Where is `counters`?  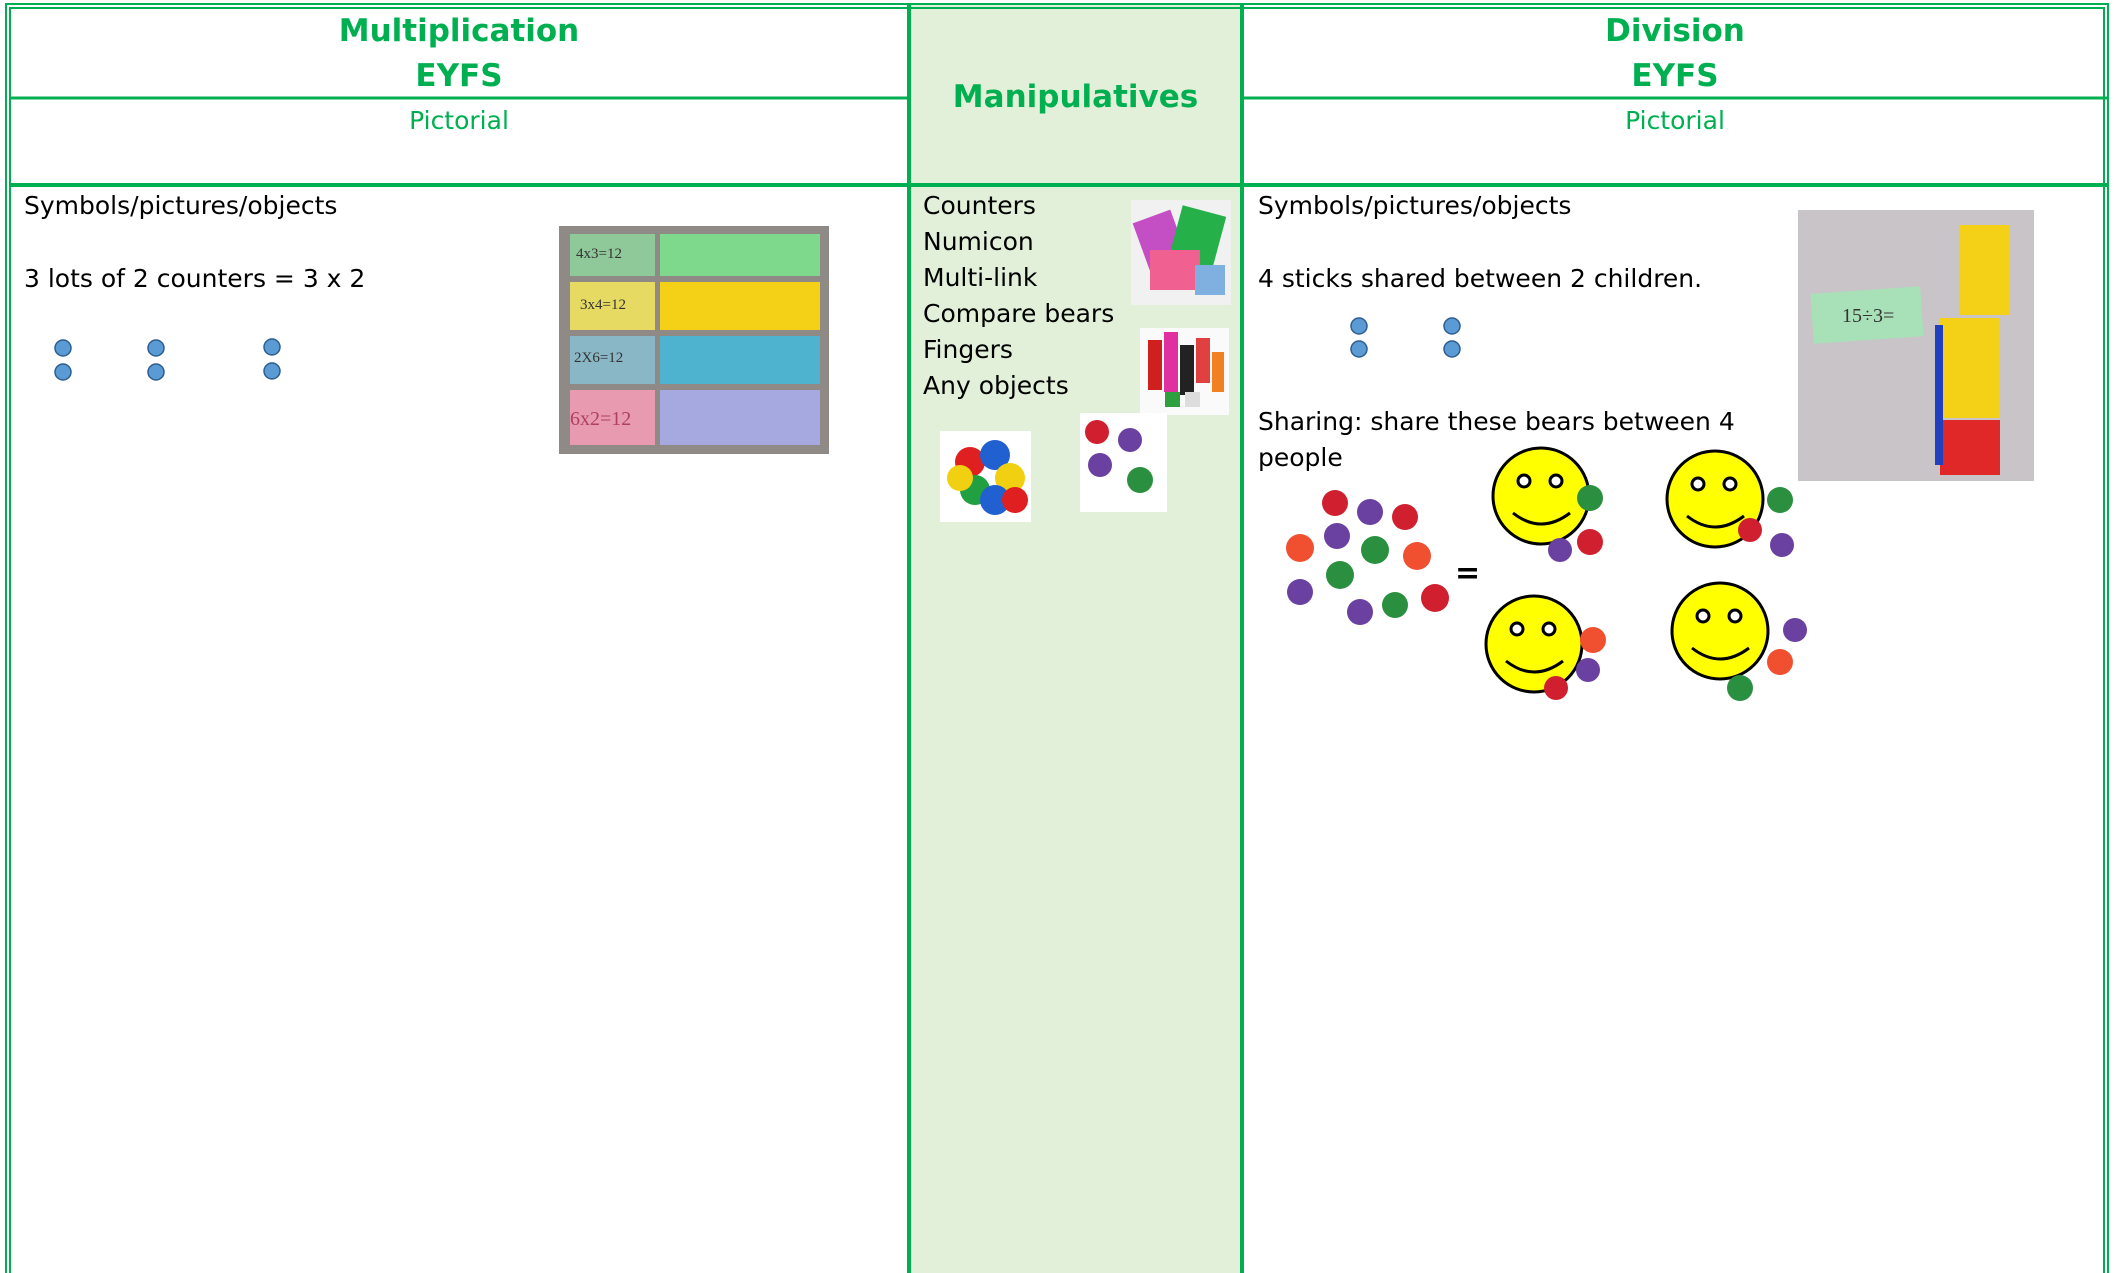 counters is located at coordinates (757, 349).